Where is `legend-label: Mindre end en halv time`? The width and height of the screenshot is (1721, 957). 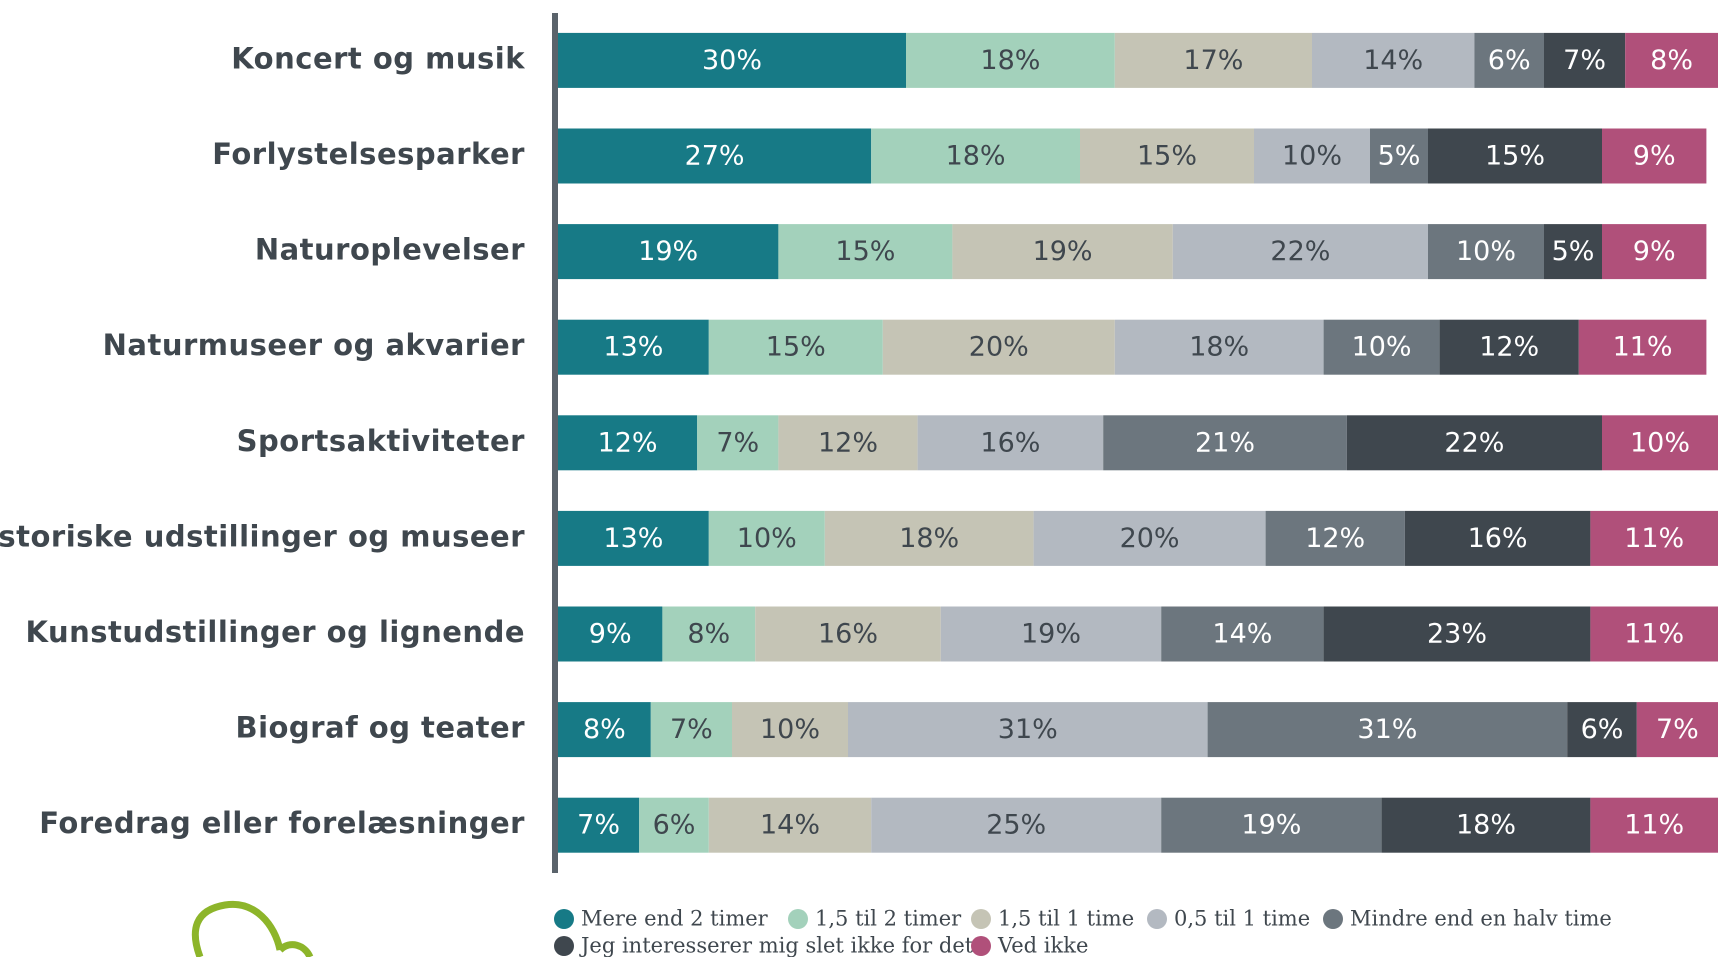
legend-label: Mindre end en halv time is located at coordinates (1481, 919).